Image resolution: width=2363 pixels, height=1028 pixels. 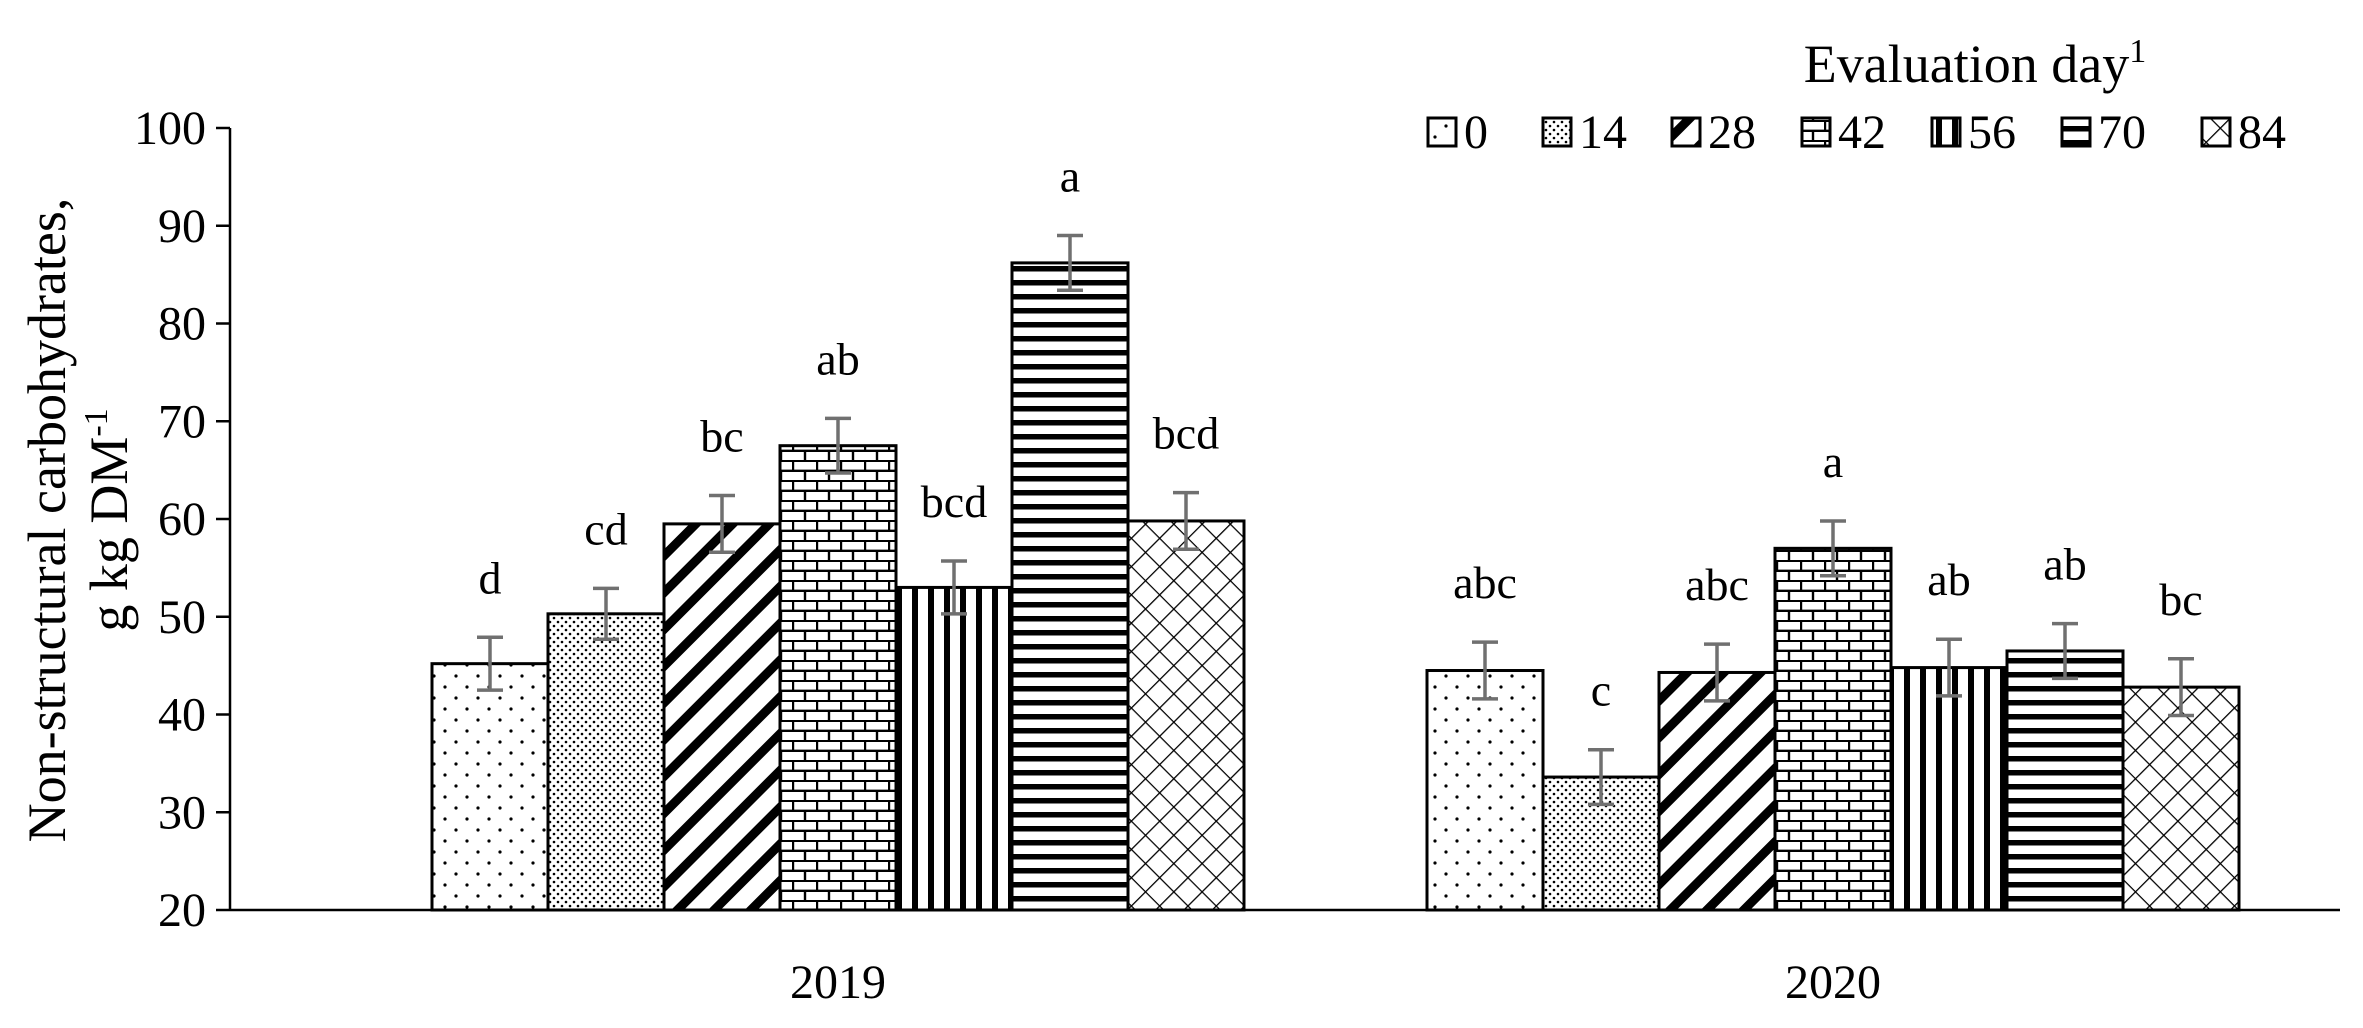 I want to click on legend-label: 84, so click(x=2262, y=132).